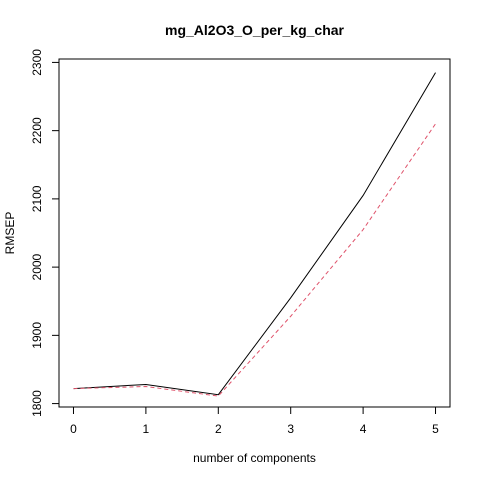 The width and height of the screenshot is (480, 480). Describe the element at coordinates (218, 429) in the screenshot. I see `x-tick-label: 2` at that location.